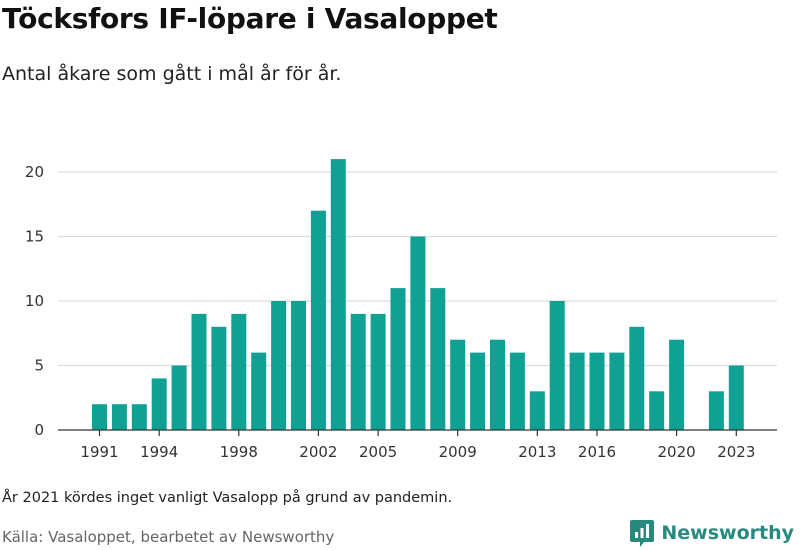 This screenshot has width=800, height=550. Describe the element at coordinates (318, 452) in the screenshot. I see `x-tick-label: 2002` at that location.